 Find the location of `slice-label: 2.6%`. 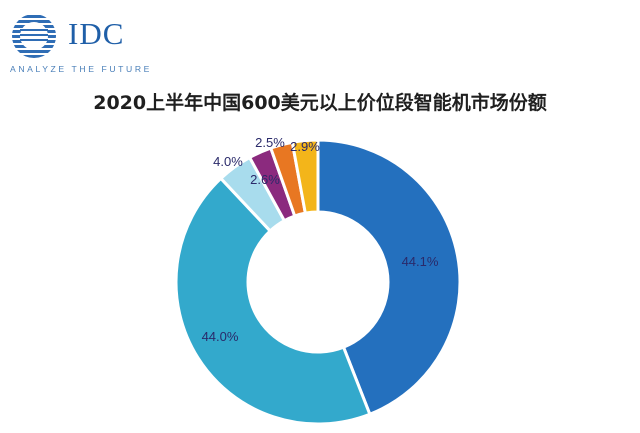

slice-label: 2.6% is located at coordinates (265, 179).